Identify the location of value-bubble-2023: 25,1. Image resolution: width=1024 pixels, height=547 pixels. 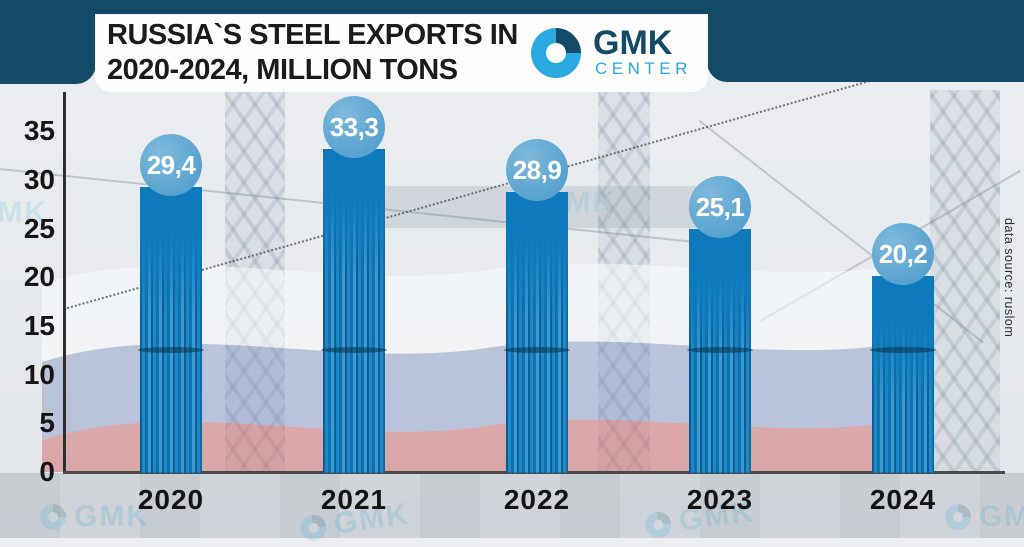
(720, 207).